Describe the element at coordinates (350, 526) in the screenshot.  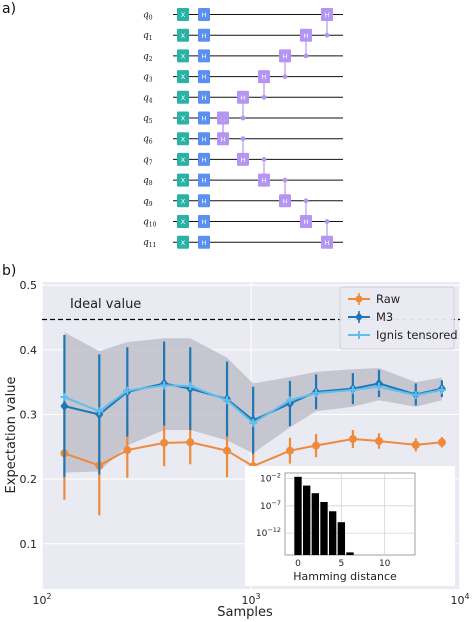
I see `hamming-distance-inset: 0 5 10 10⁻² 10⁻⁷ 10⁻¹² Hamming distance` at that location.